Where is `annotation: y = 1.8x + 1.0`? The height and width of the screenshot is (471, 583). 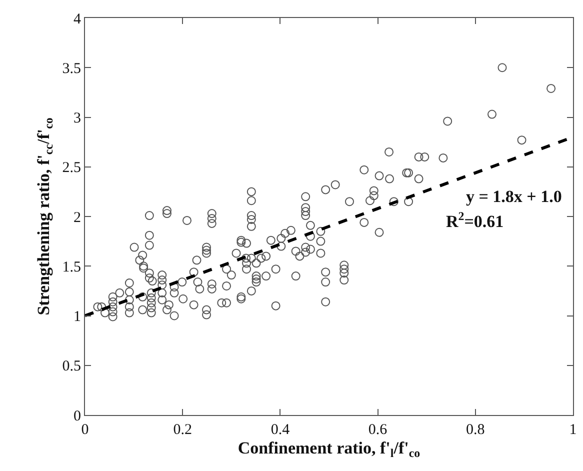 annotation: y = 1.8x + 1.0 is located at coordinates (514, 196).